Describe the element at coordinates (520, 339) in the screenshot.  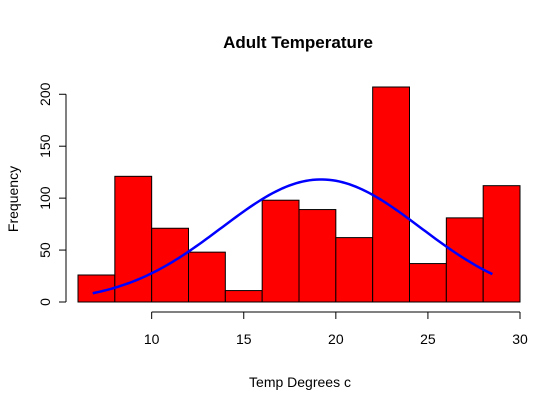
I see `x-tick-label: 30` at that location.